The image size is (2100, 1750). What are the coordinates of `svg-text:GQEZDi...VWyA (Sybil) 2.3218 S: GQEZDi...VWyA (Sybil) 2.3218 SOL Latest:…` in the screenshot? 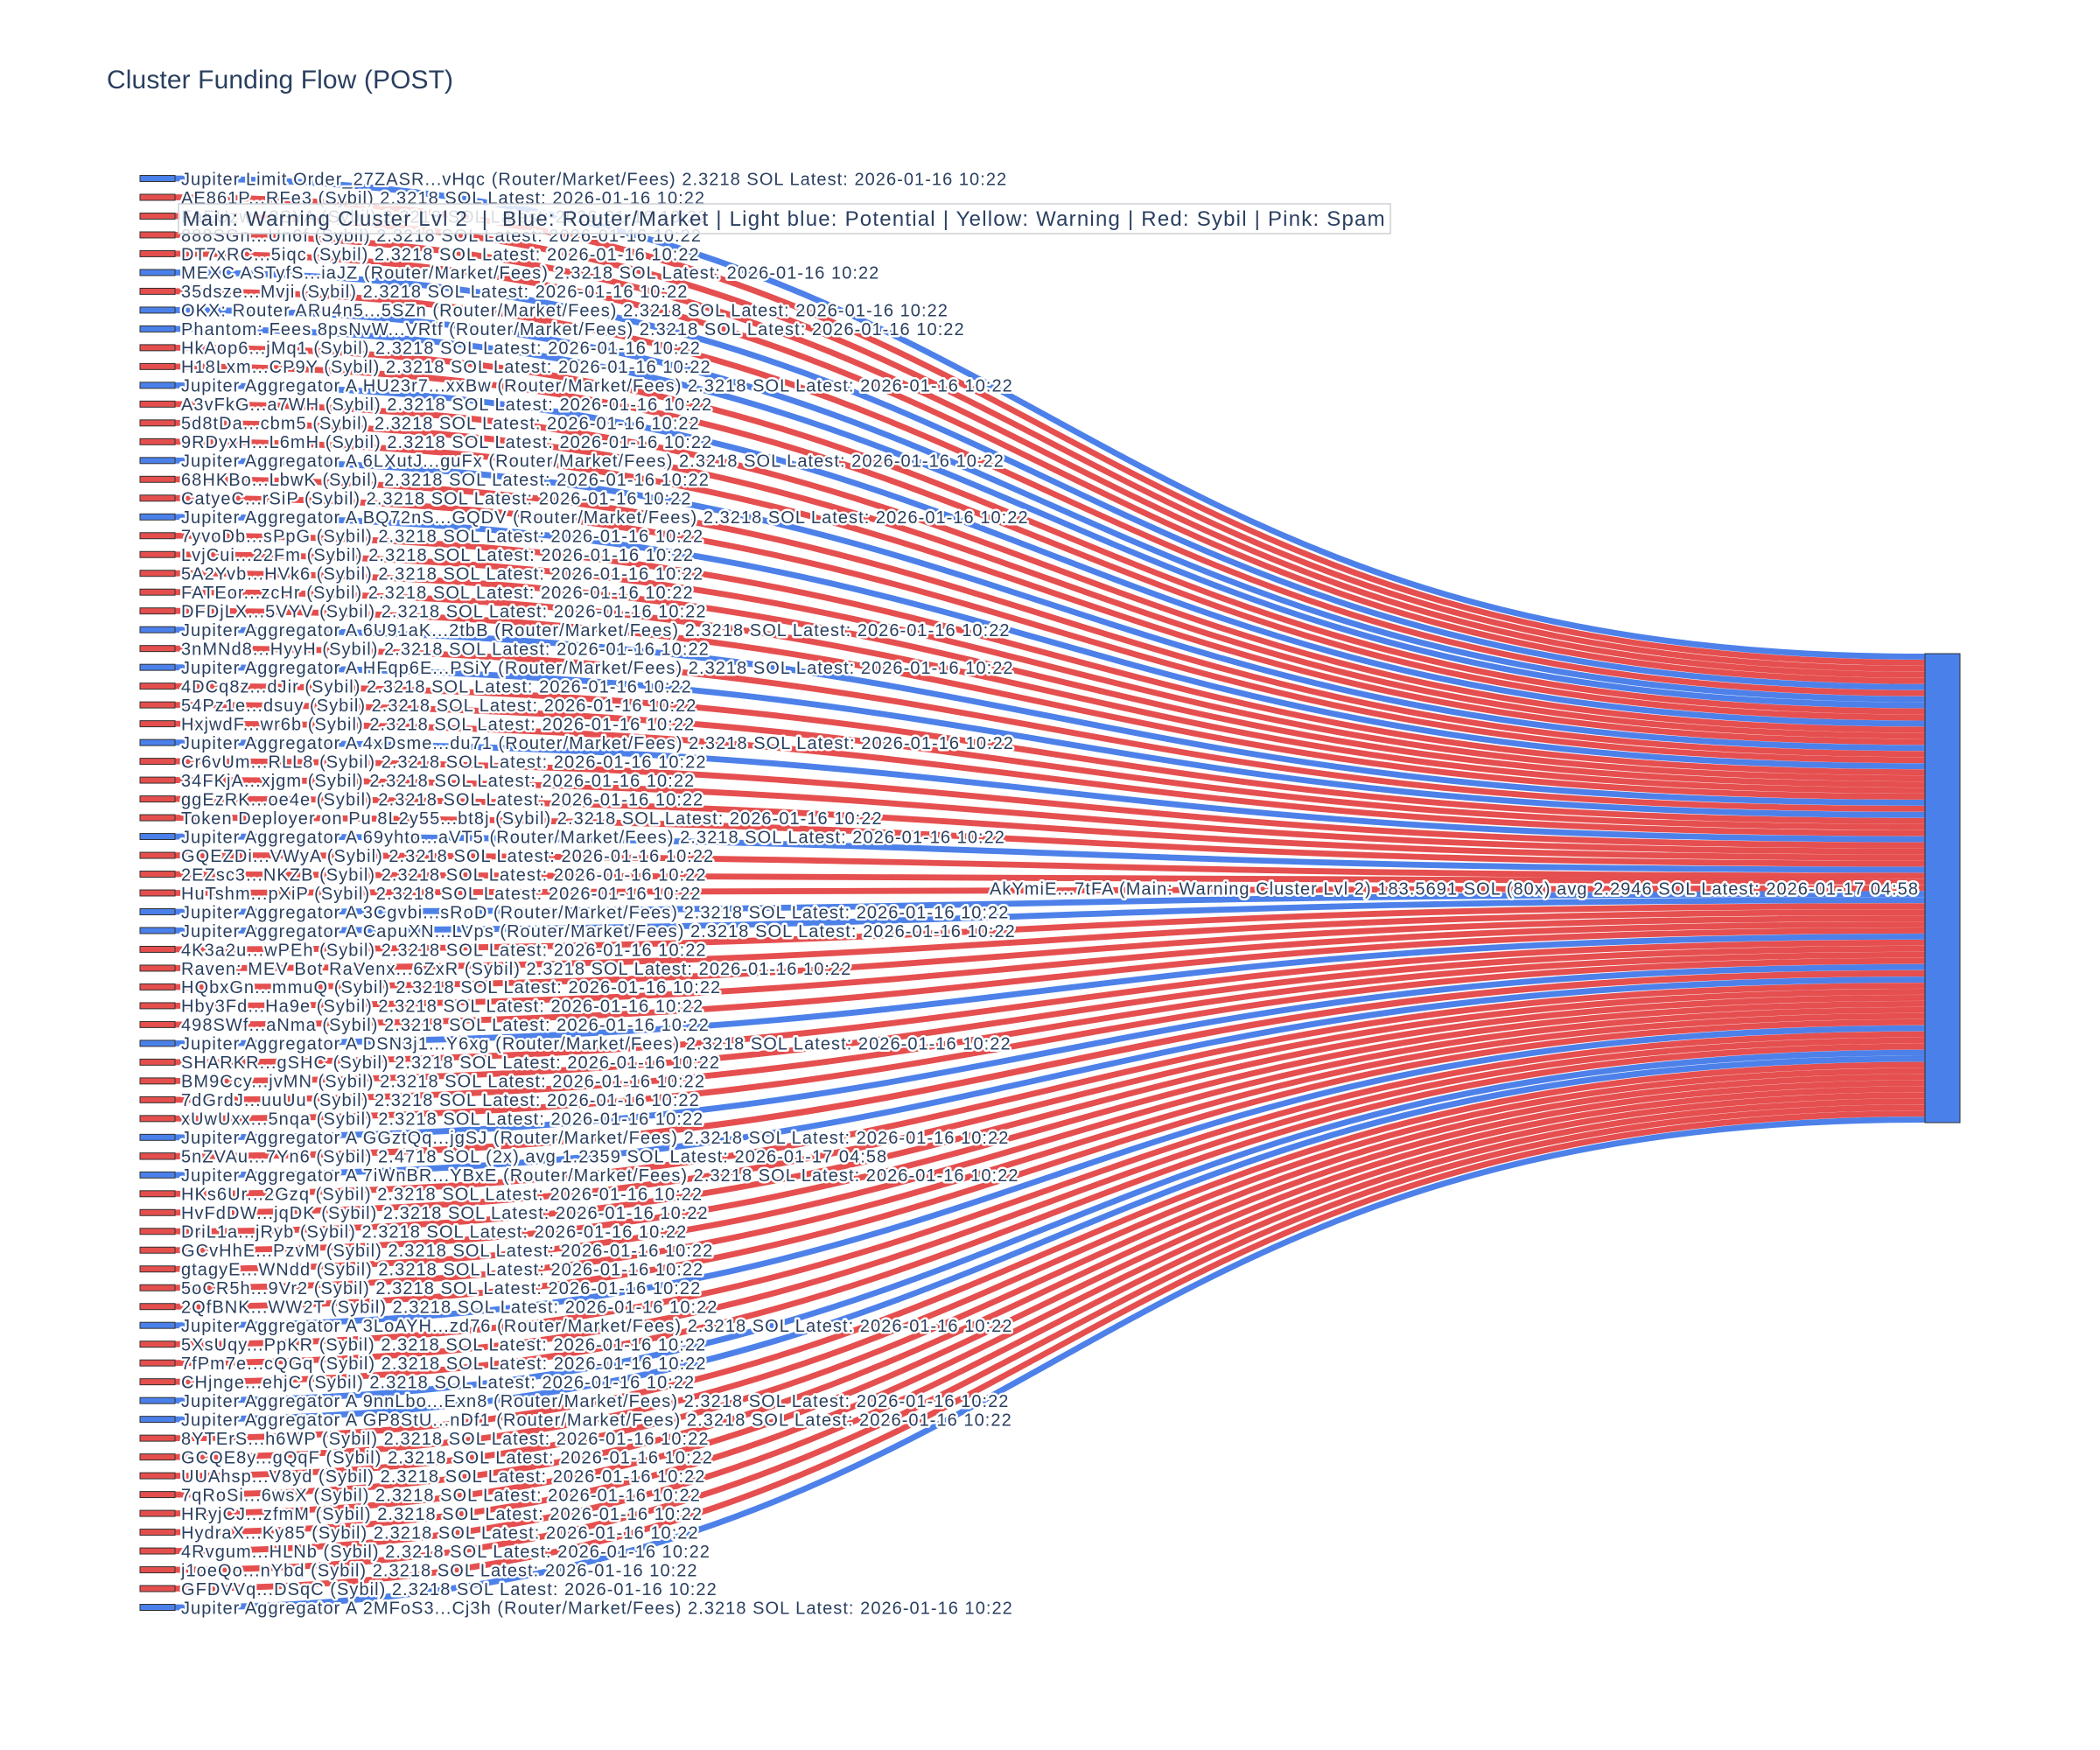 It's located at (447, 856).